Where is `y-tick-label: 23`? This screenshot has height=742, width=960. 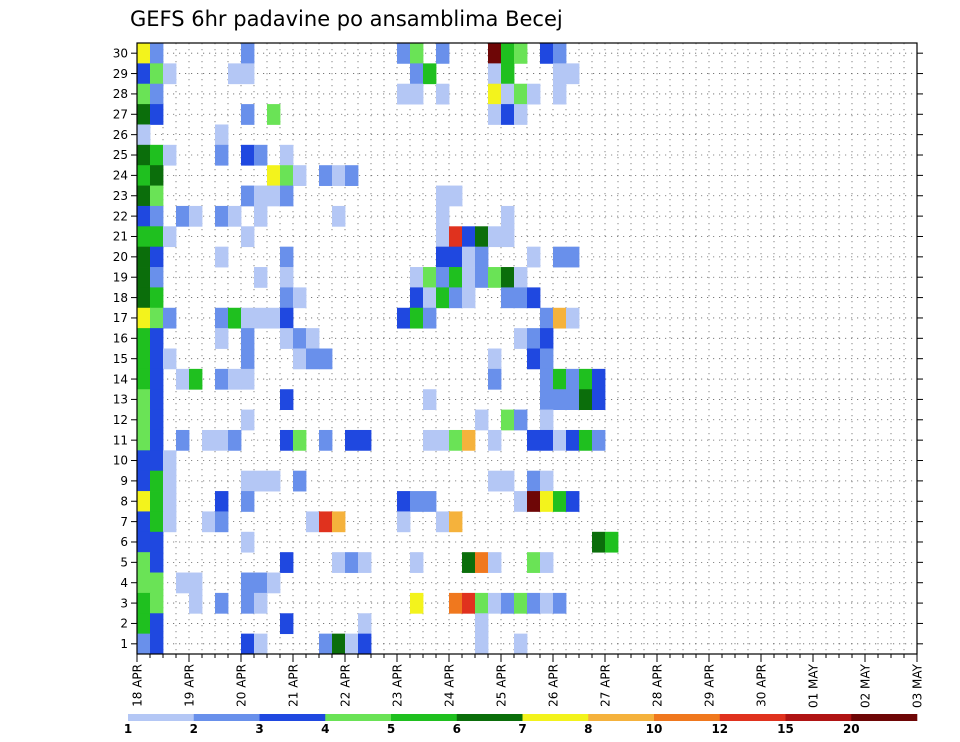 y-tick-label: 23 is located at coordinates (120, 196).